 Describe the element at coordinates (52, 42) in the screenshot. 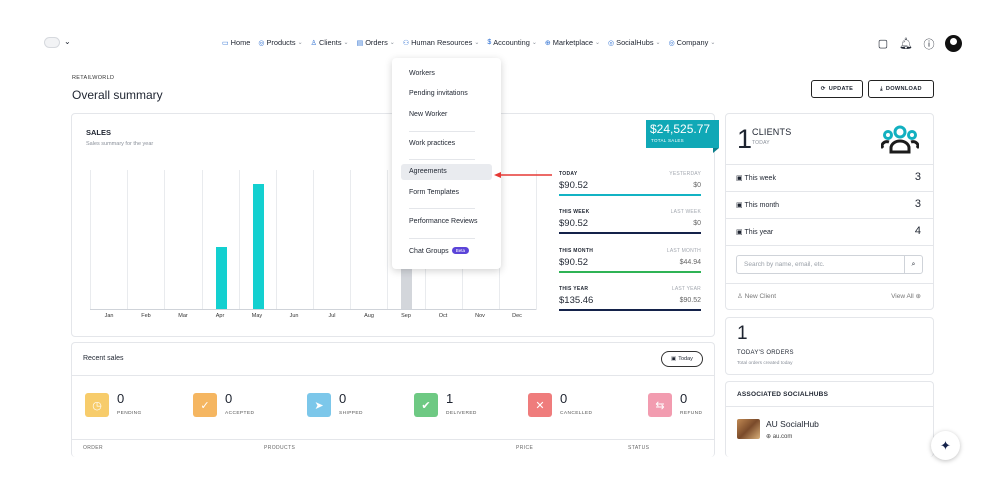

I see `company-logo` at that location.